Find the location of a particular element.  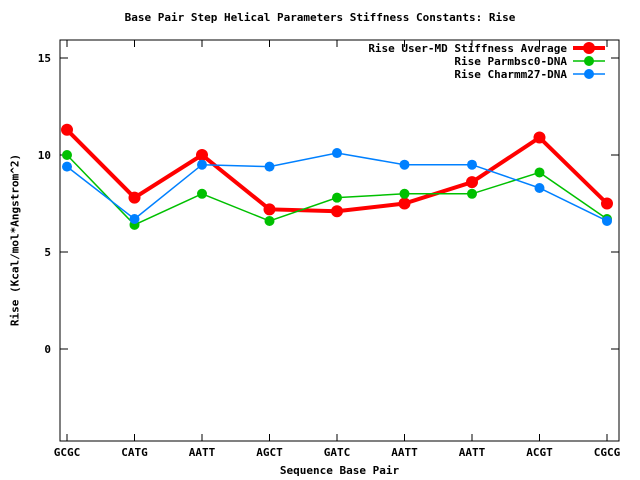

x-tick-label: ACGT is located at coordinates (539, 452).